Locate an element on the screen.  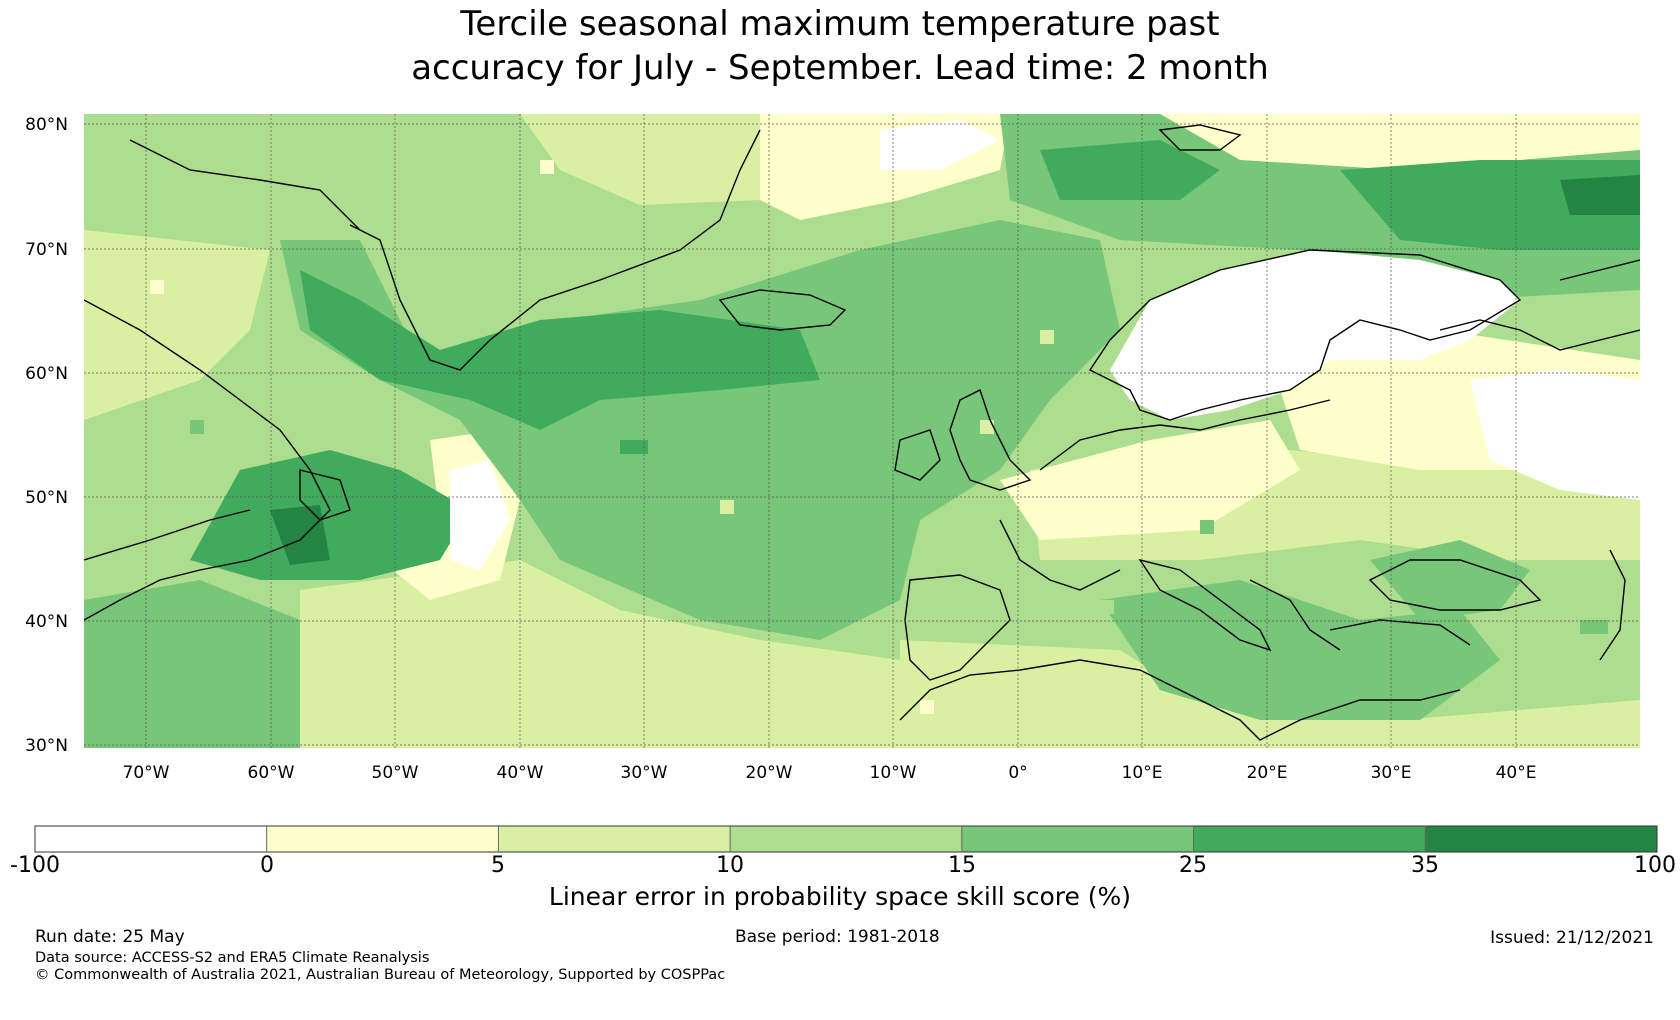
field-yellow-west-europe is located at coordinates (1150, 480).